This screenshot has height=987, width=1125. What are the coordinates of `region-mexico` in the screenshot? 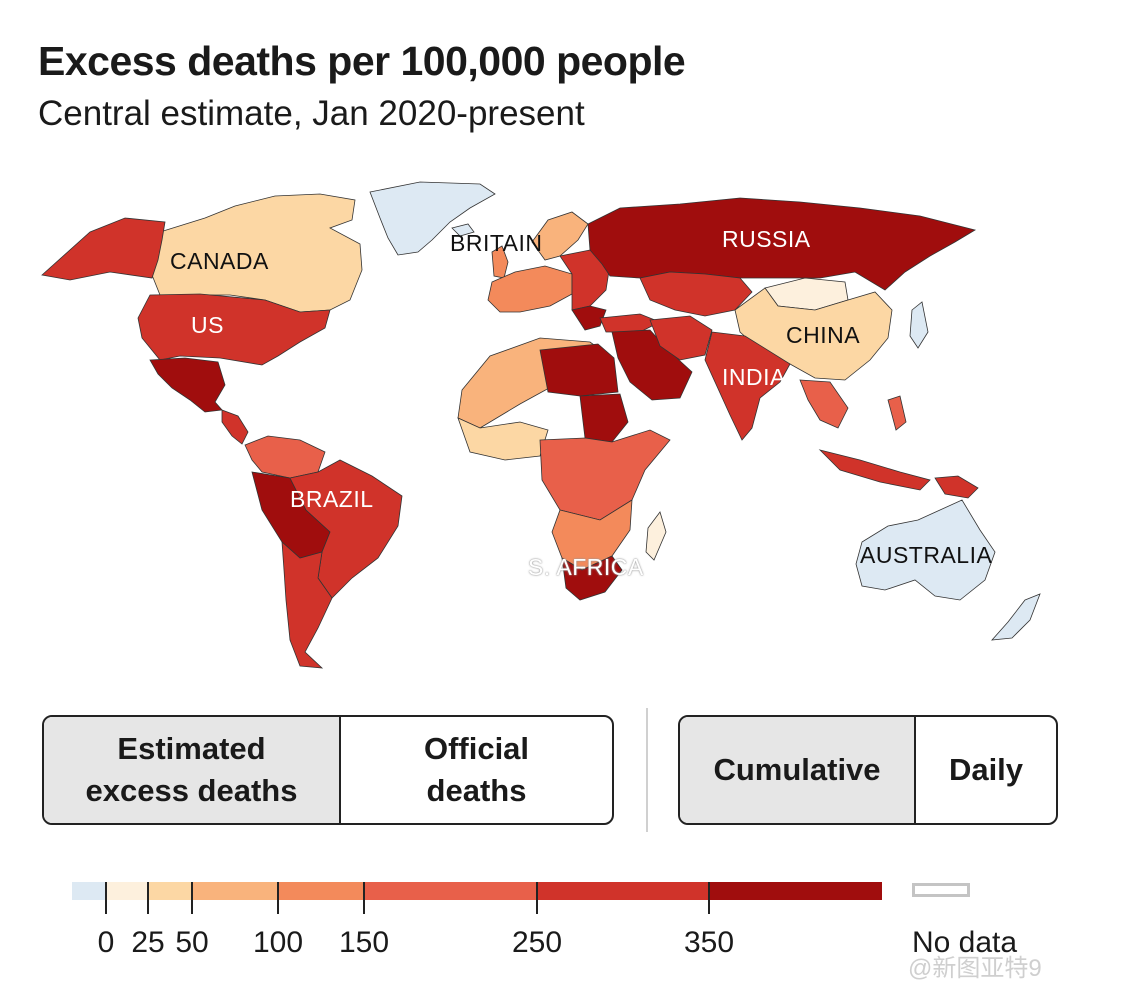 It's located at (187, 385).